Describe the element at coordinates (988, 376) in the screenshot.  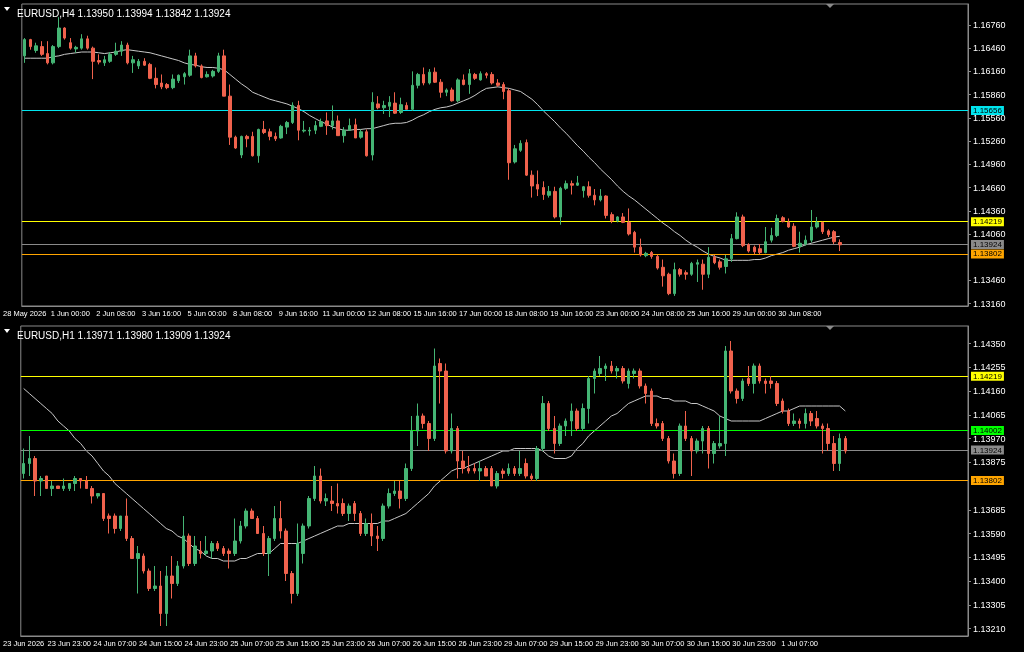
I see `ref-line-label: 1.14219` at that location.